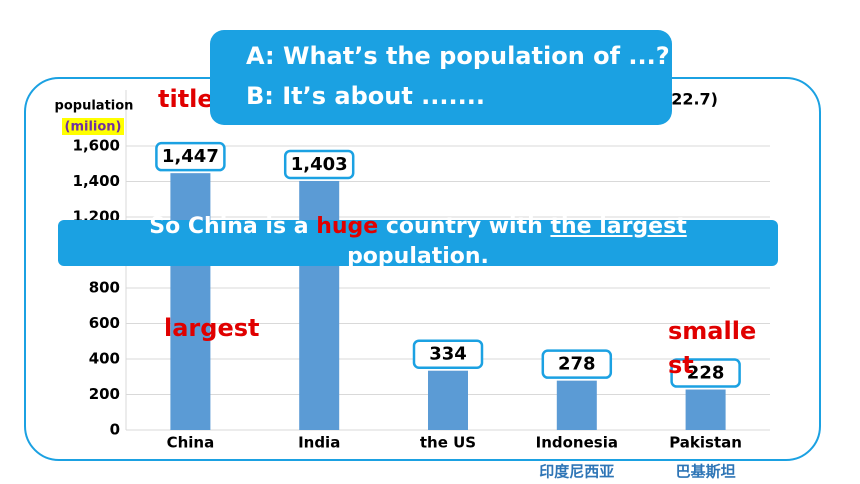  I want to click on y-tick-label: 1,600, so click(96, 146).